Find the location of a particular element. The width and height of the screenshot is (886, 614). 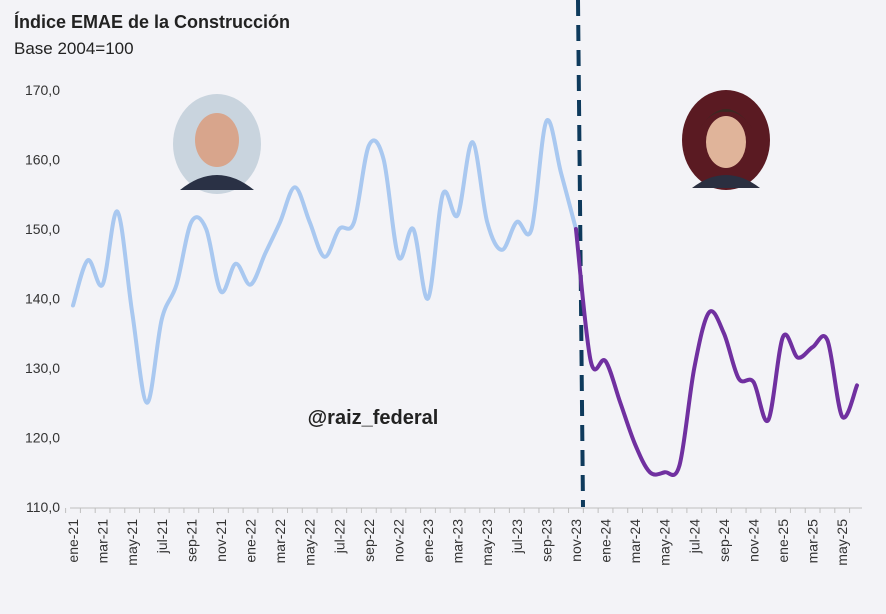

x-tick-label: sep-22 is located at coordinates (369, 540).